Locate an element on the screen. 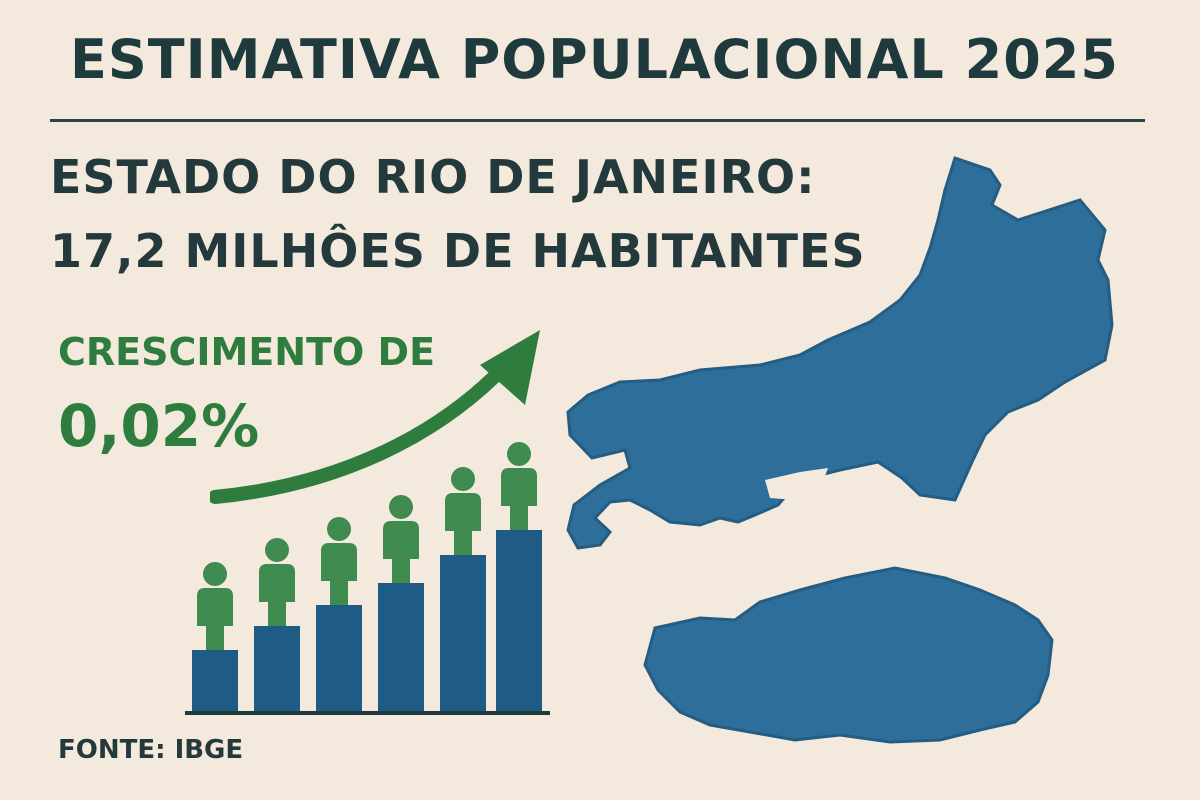  growth-arrow-icon is located at coordinates (375, 417).